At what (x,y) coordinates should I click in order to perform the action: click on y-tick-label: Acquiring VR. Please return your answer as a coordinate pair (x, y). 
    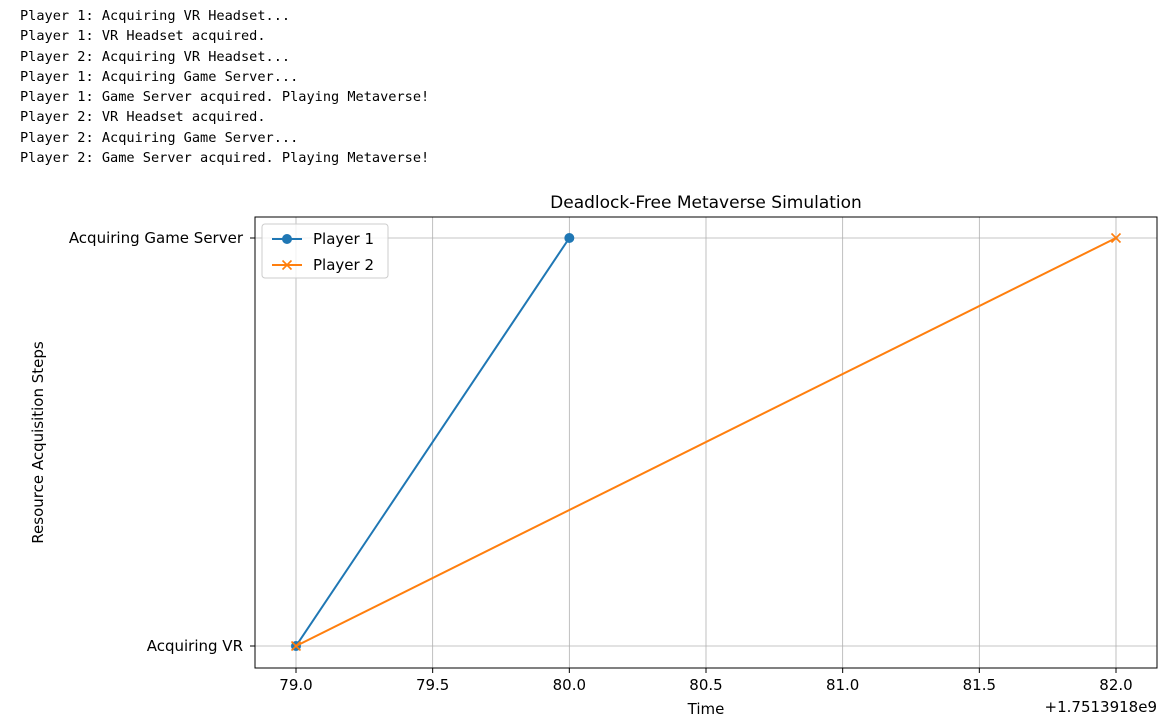
    Looking at the image, I should click on (195, 646).